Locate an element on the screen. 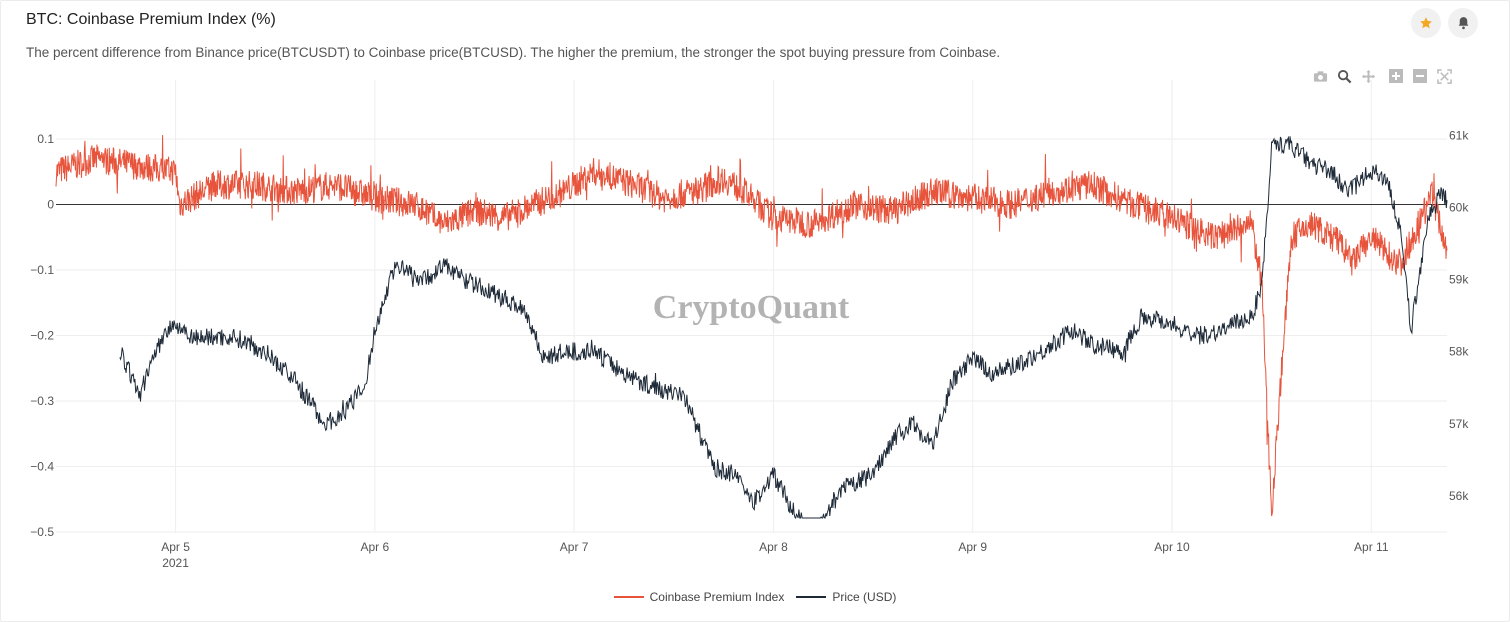 The width and height of the screenshot is (1510, 622). pan-icon is located at coordinates (1368, 76).